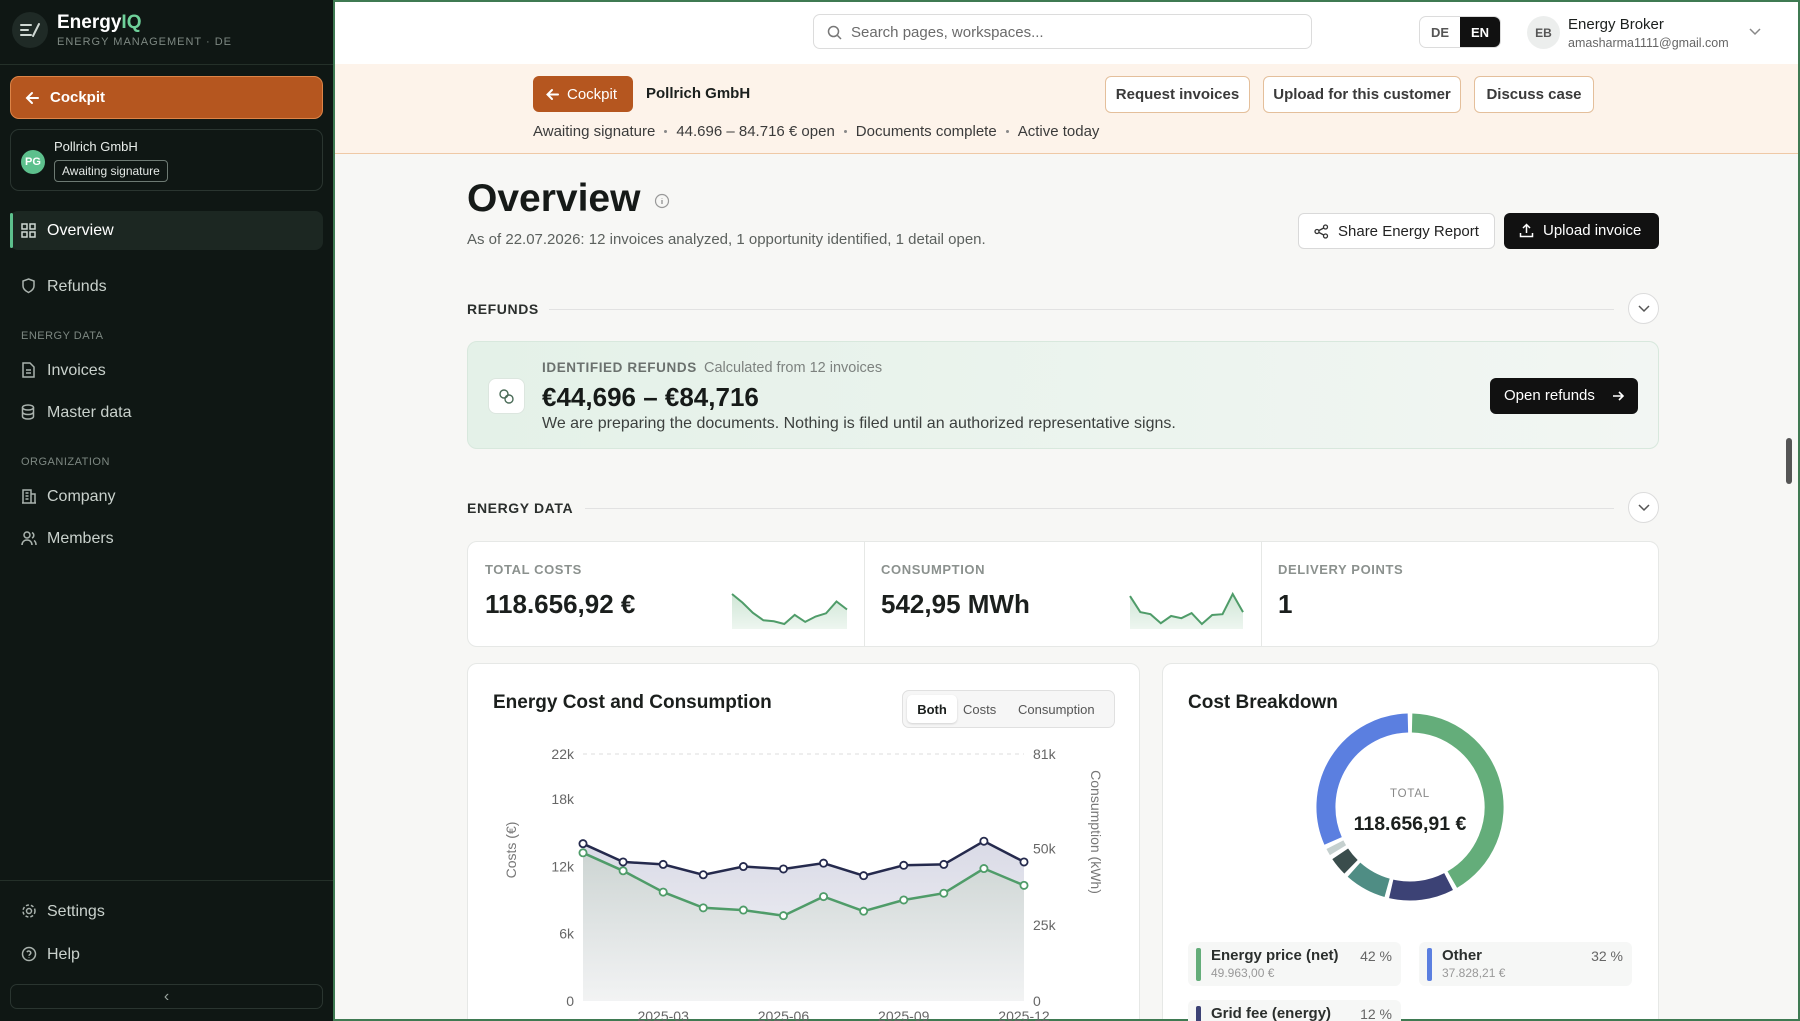 The image size is (1800, 1021). What do you see at coordinates (28, 412) in the screenshot?
I see `master-data-icon` at bounding box center [28, 412].